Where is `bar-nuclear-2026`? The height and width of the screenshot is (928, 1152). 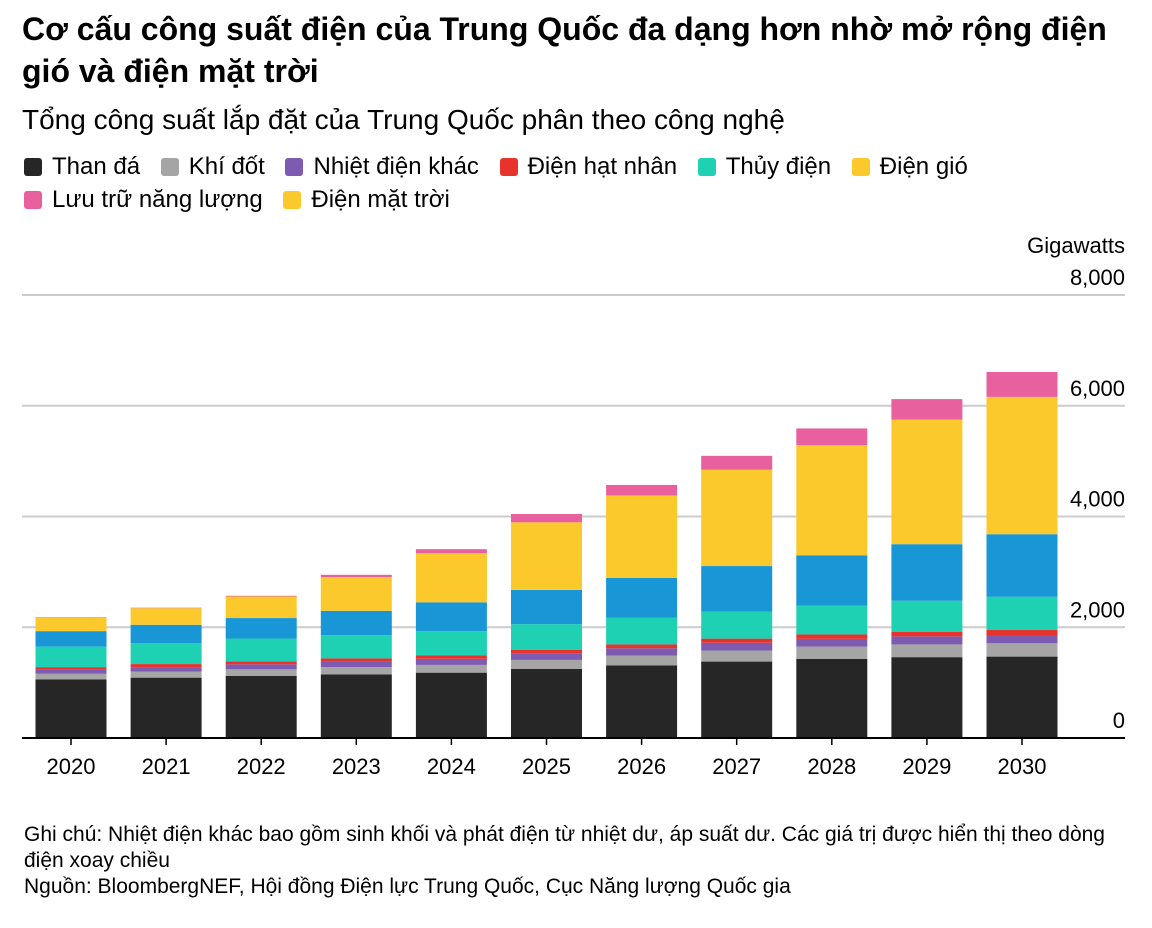 bar-nuclear-2026 is located at coordinates (642, 646).